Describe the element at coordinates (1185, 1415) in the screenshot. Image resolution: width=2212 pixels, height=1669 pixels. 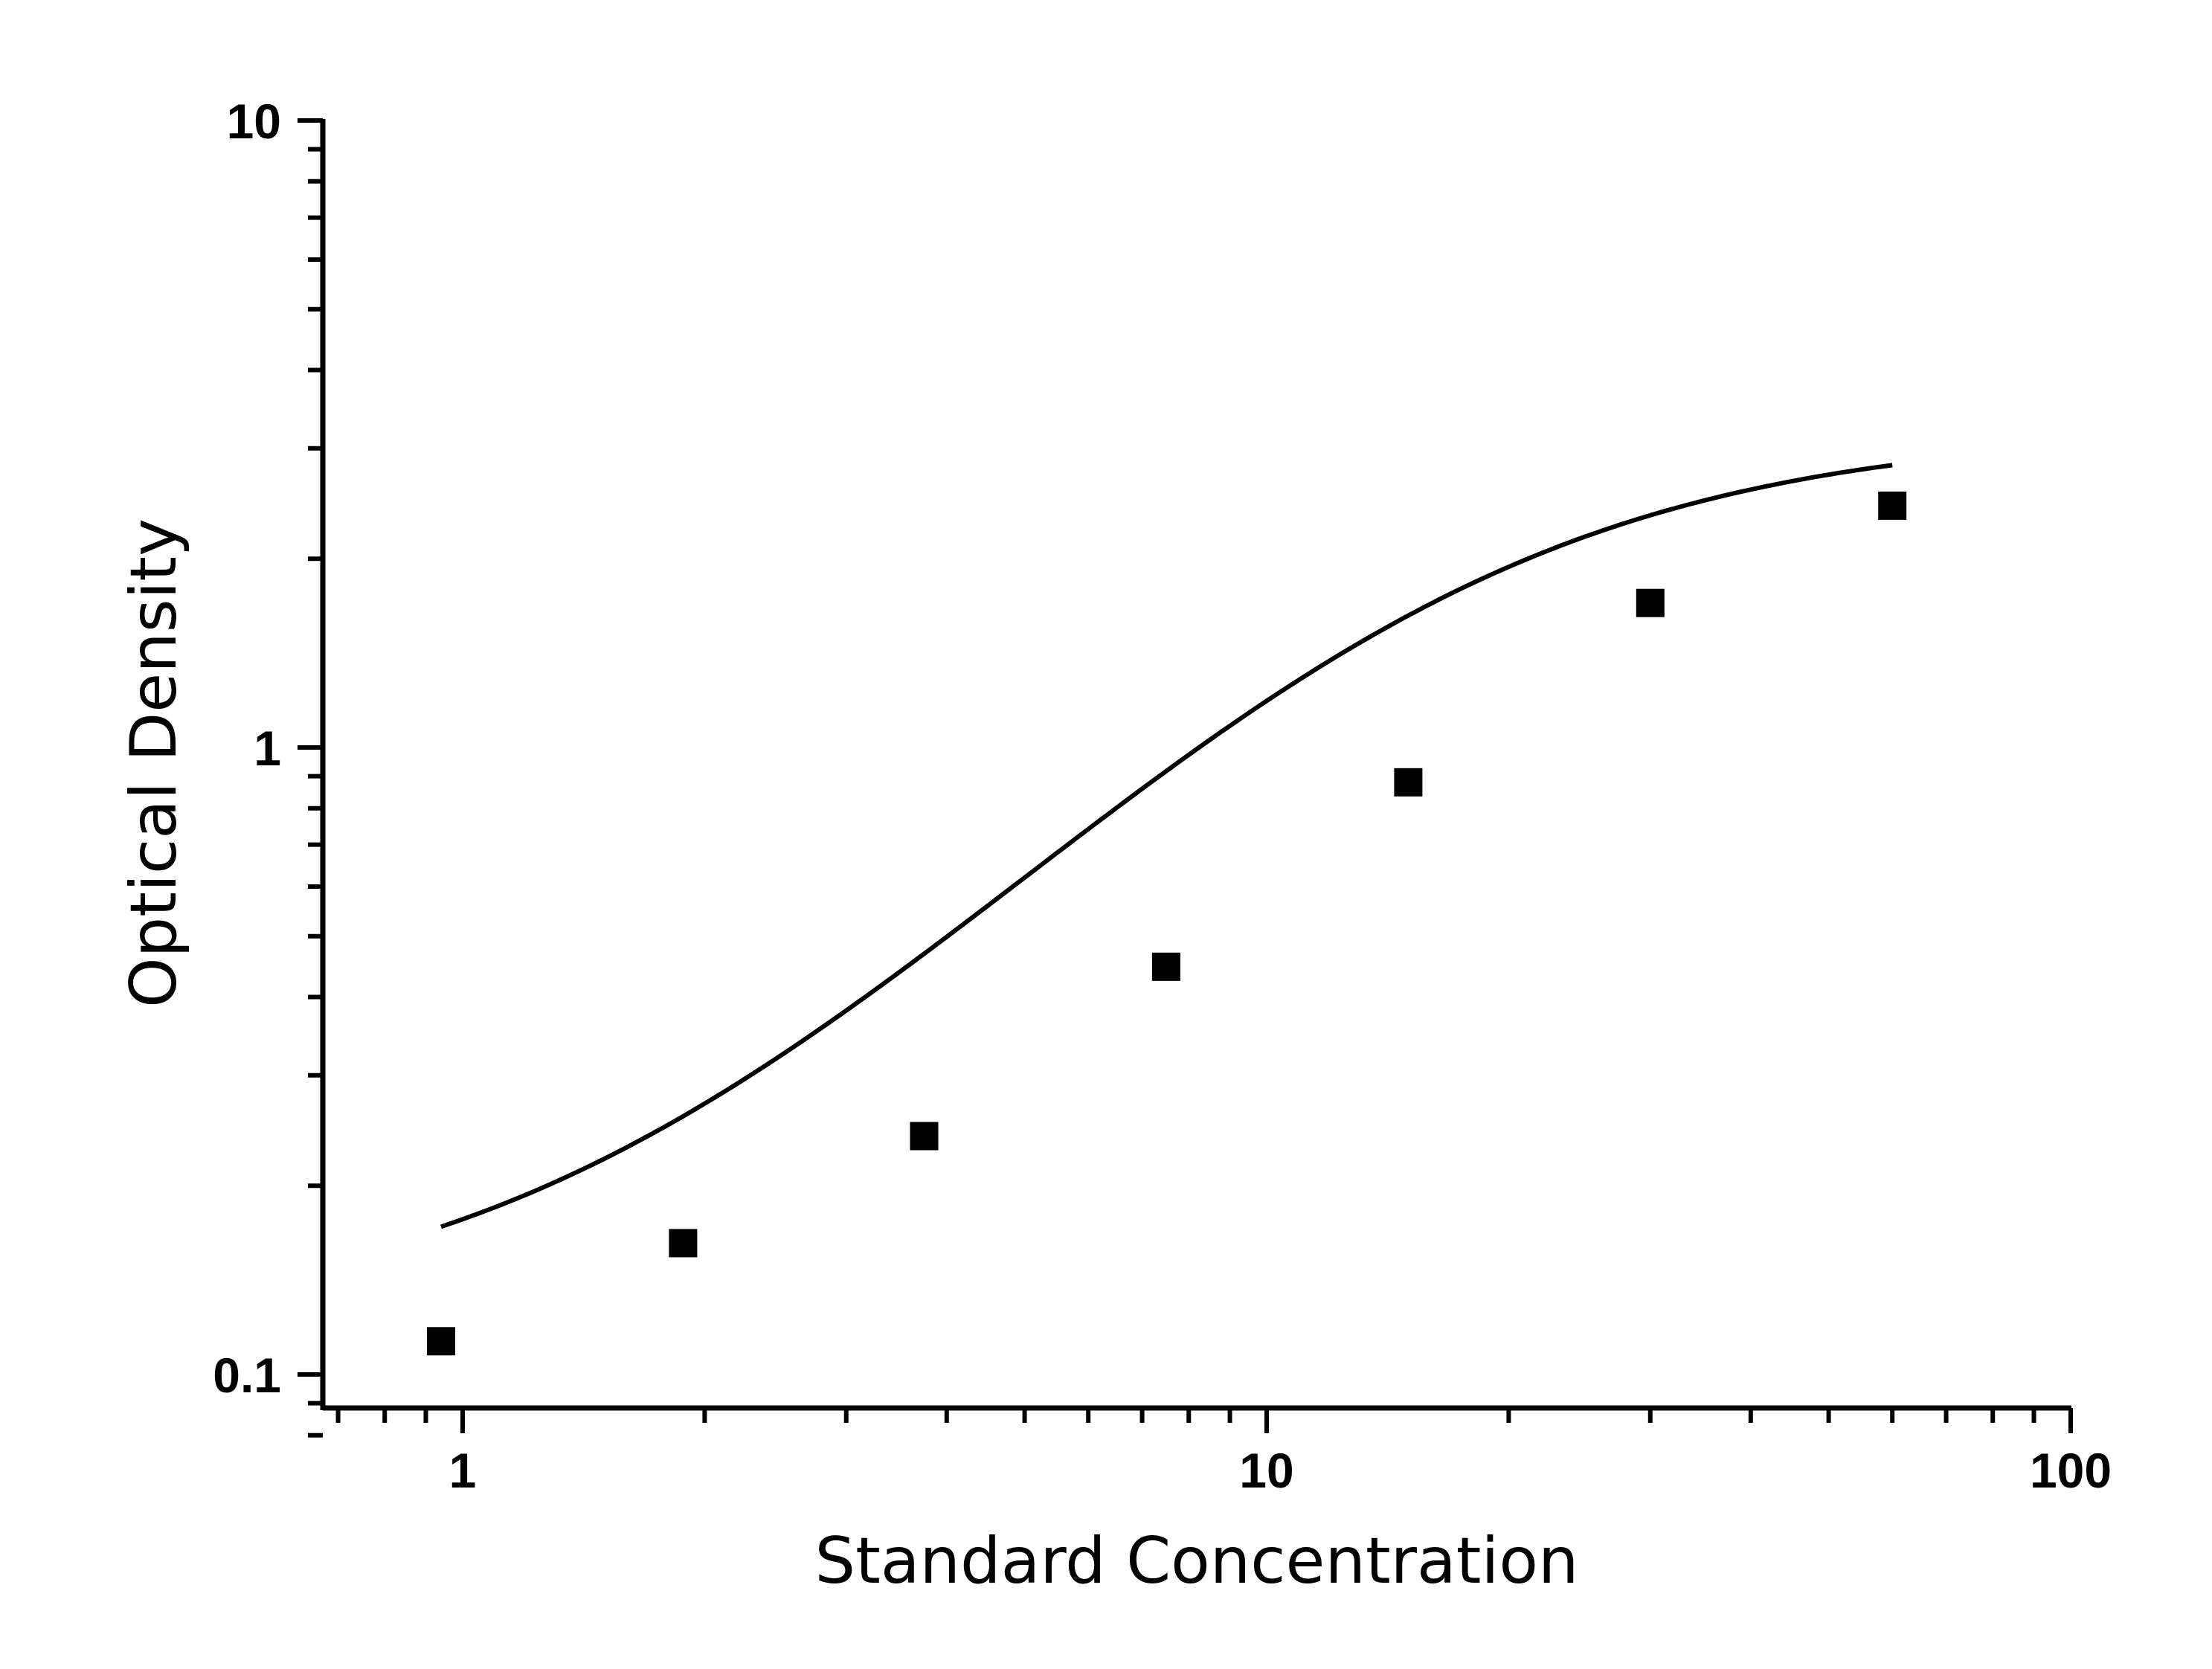
I see `x-minor-ticks` at that location.